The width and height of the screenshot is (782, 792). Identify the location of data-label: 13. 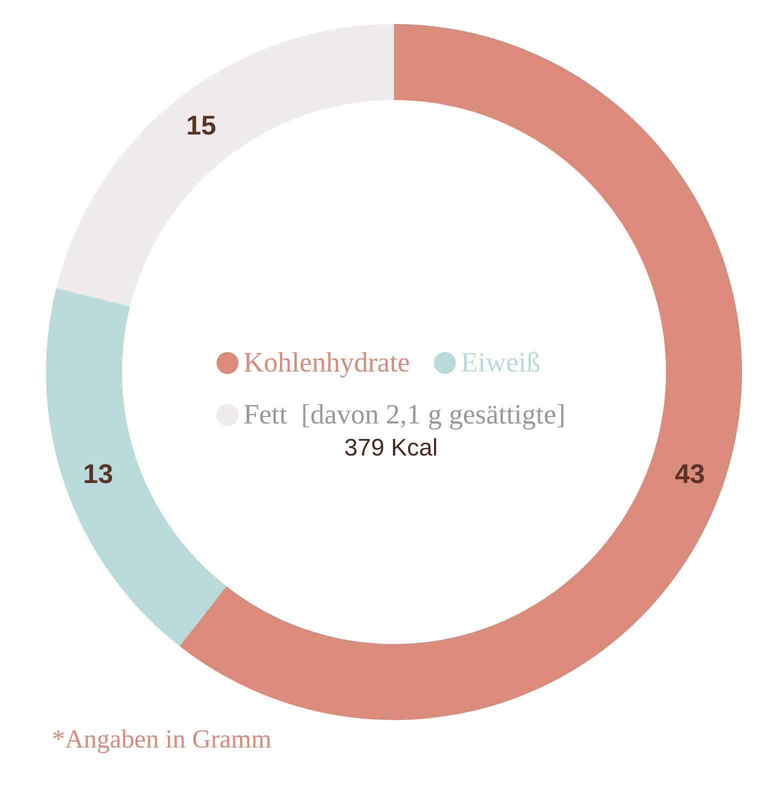
(98, 473).